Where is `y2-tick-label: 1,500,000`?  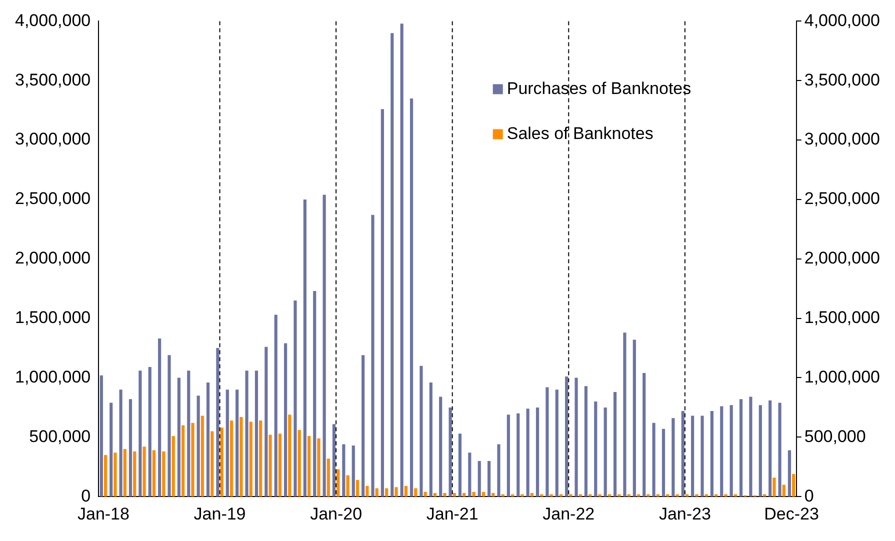 y2-tick-label: 1,500,000 is located at coordinates (842, 318).